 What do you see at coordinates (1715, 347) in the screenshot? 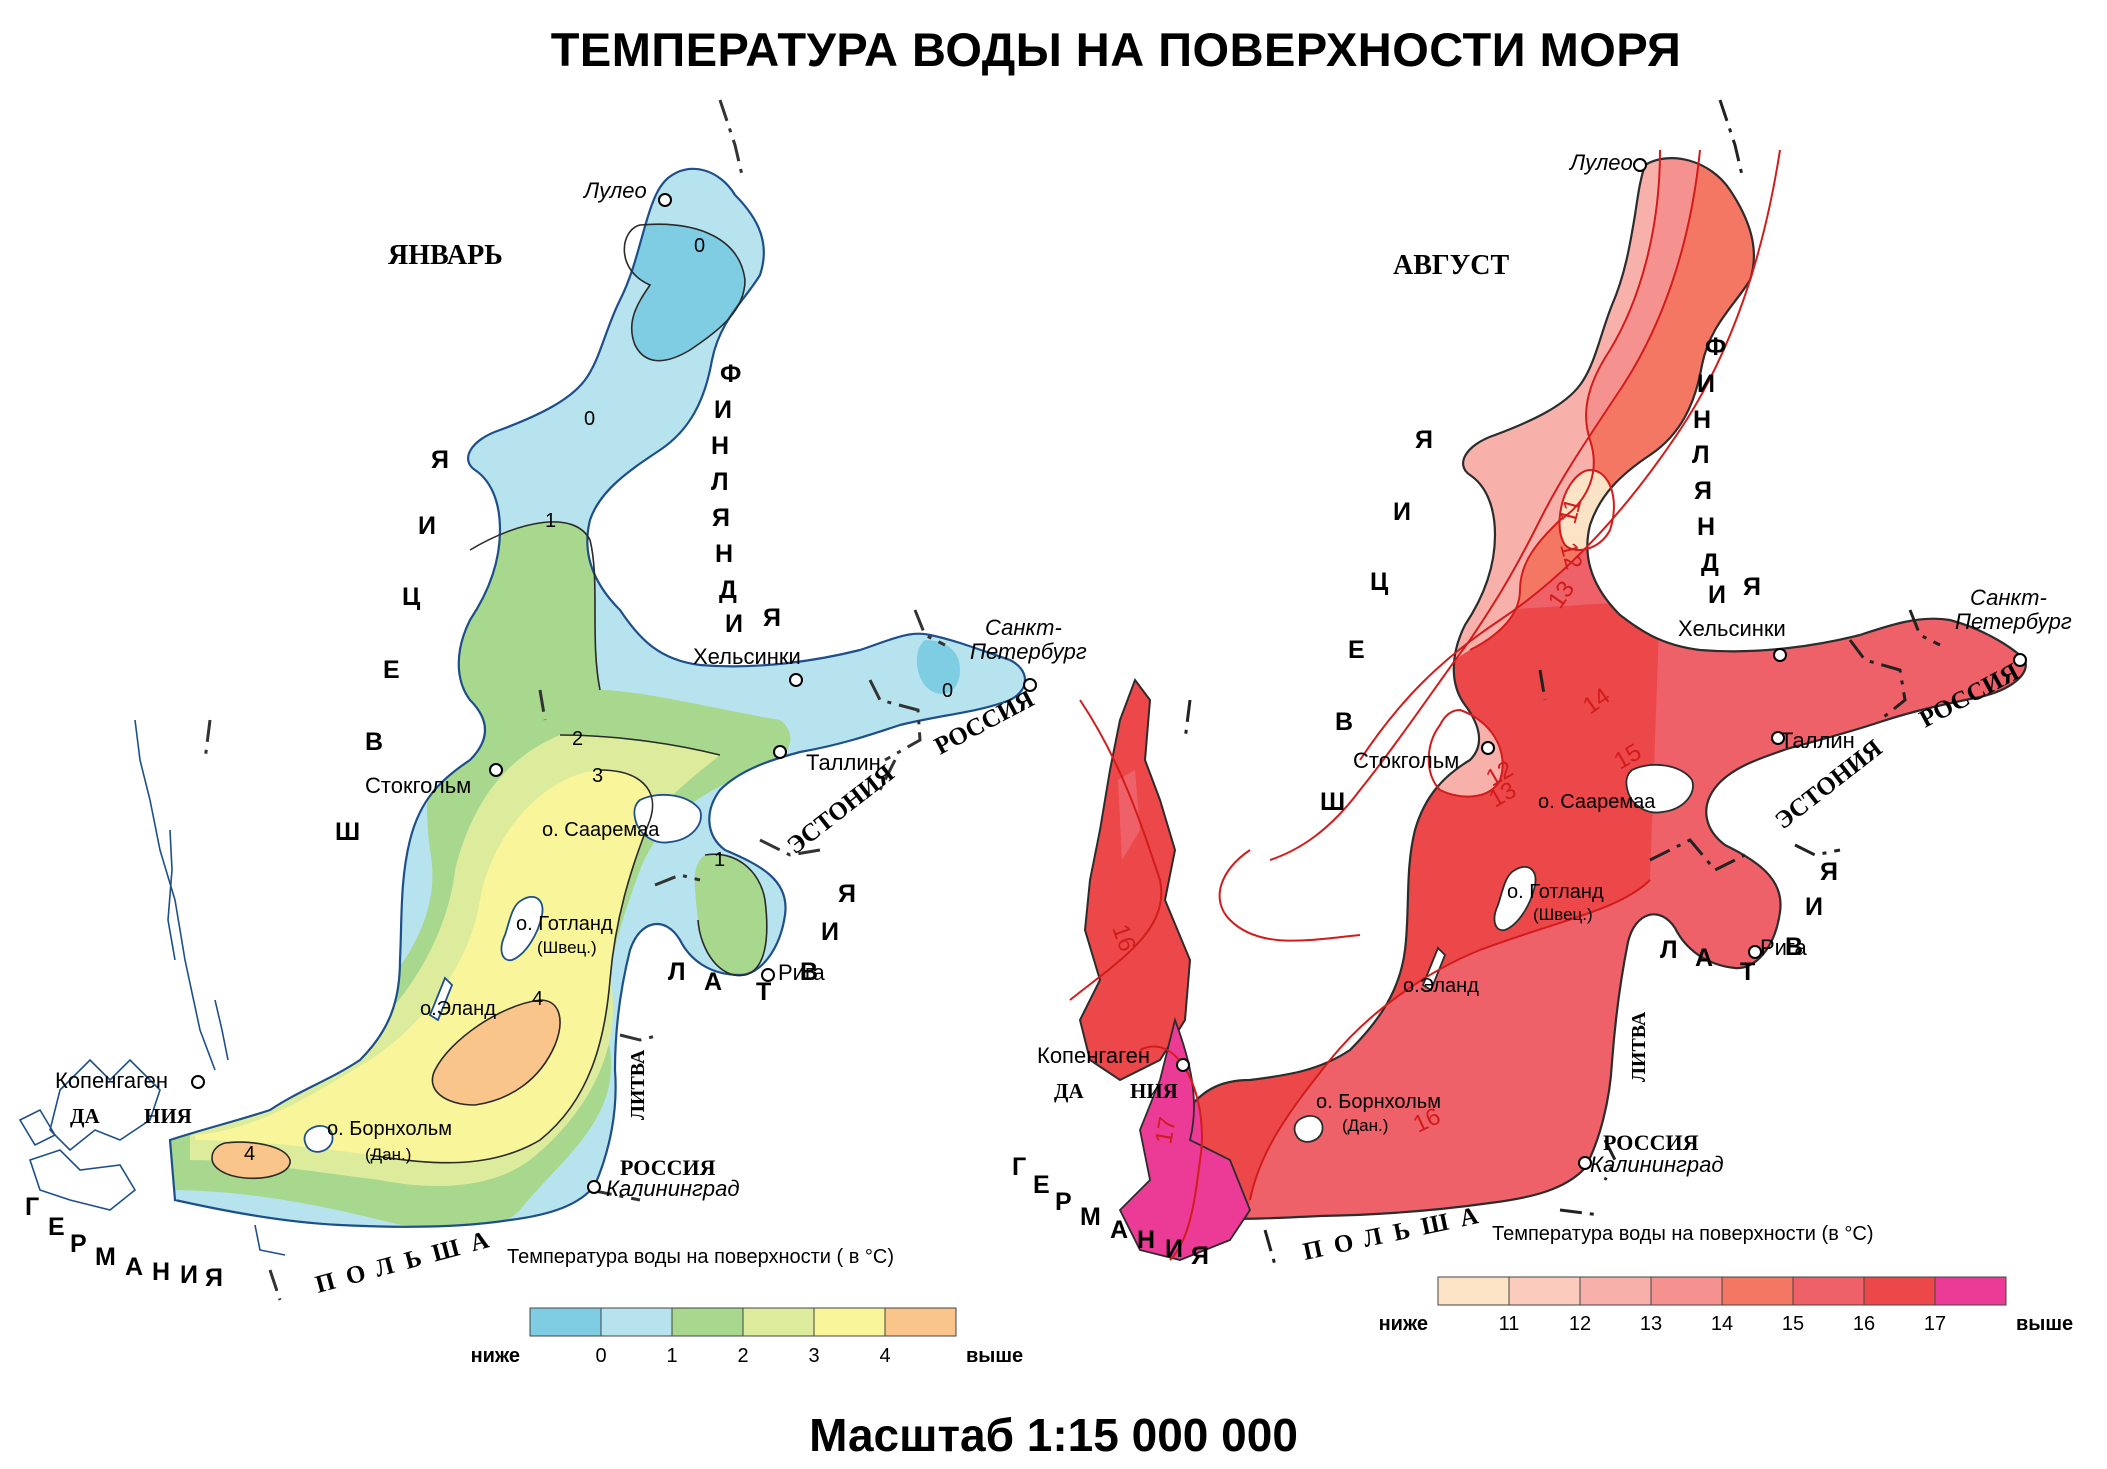
I see `country-letter: Ф` at bounding box center [1715, 347].